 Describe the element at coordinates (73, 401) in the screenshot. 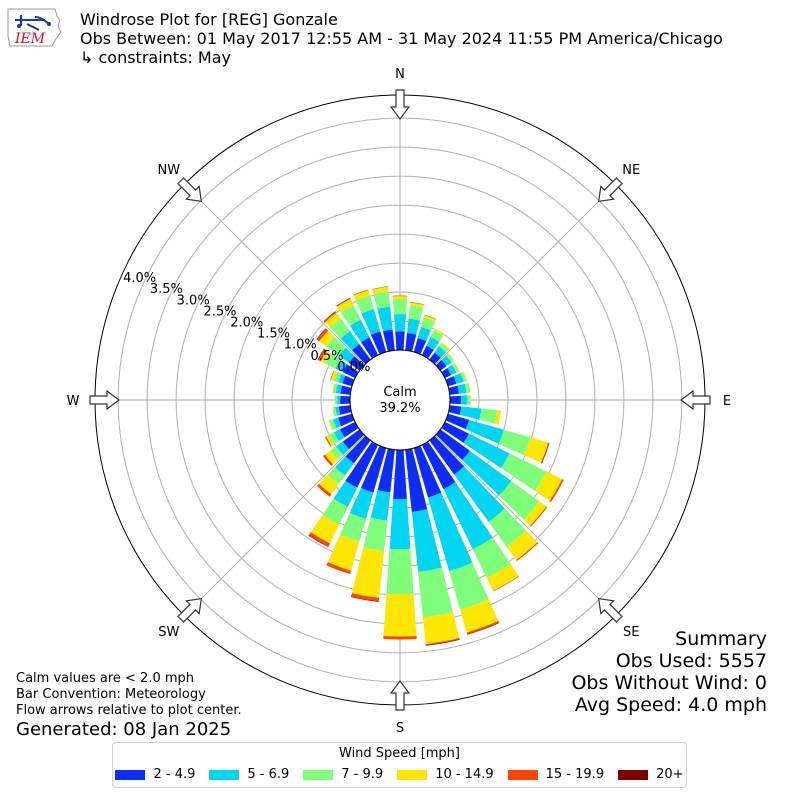

I see `compass-label: W` at that location.